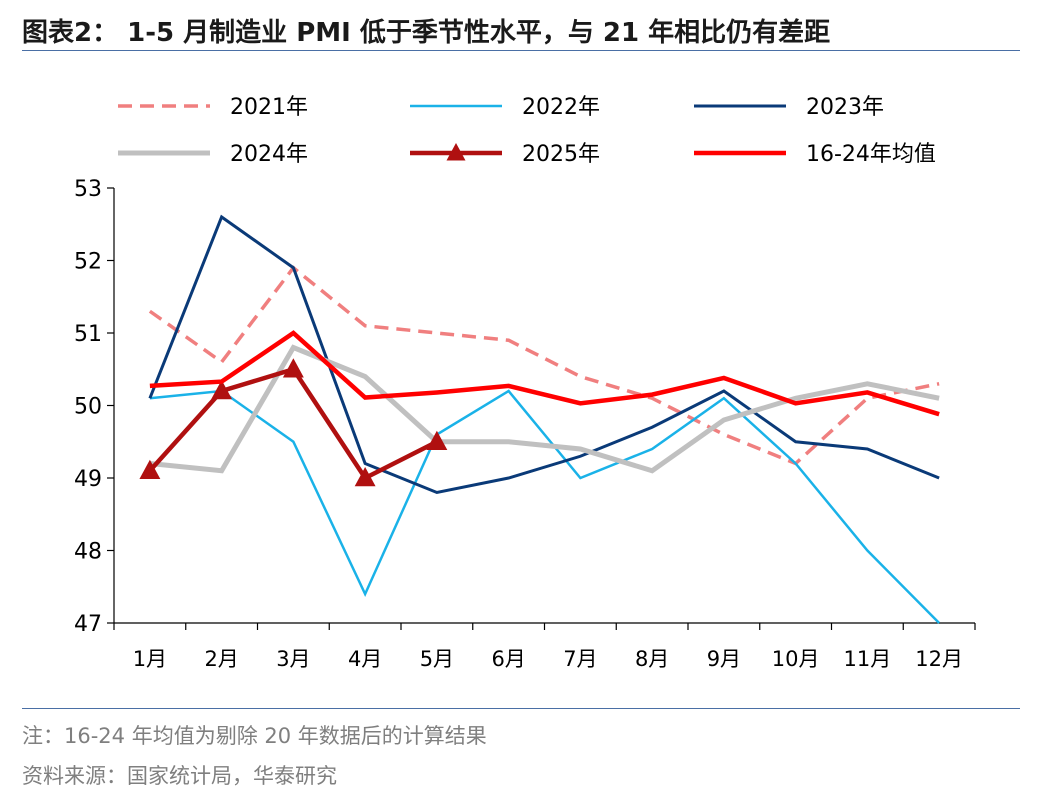  I want to click on y-tick-label: 50, so click(88, 407).